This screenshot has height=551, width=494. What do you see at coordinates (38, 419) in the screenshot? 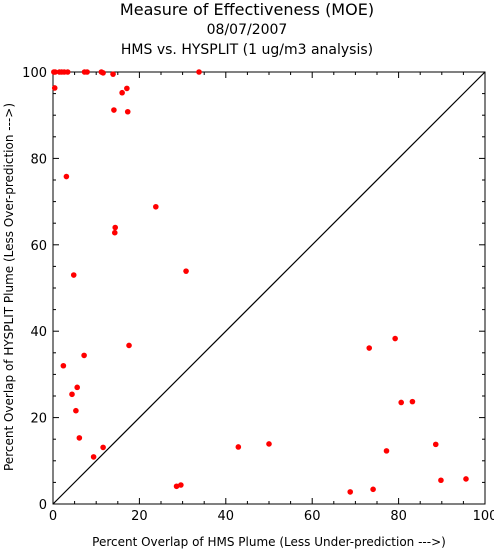
I see `y-tick-label: 20` at bounding box center [38, 419].